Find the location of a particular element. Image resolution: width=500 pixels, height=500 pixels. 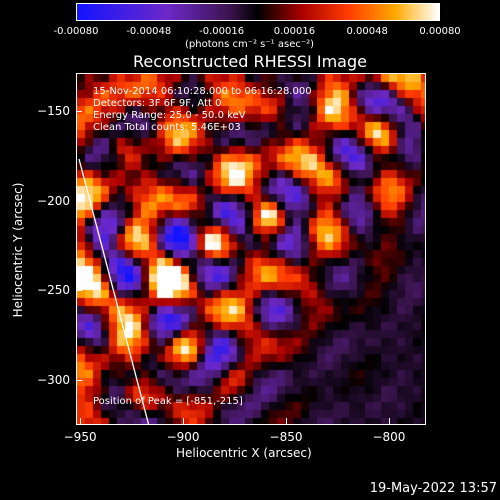

colorbar-units: (photons cm⁻² s⁻¹ asec⁻²) is located at coordinates (250, 44).